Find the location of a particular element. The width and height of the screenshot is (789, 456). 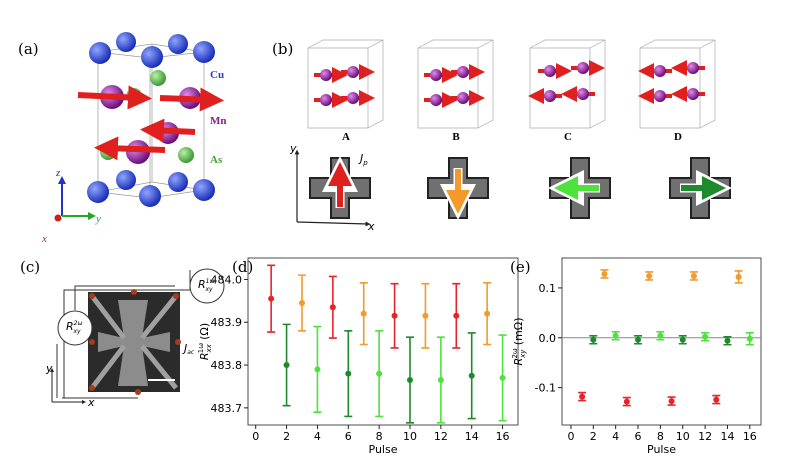

legend-cu: Cu is located at coordinates (217, 75).